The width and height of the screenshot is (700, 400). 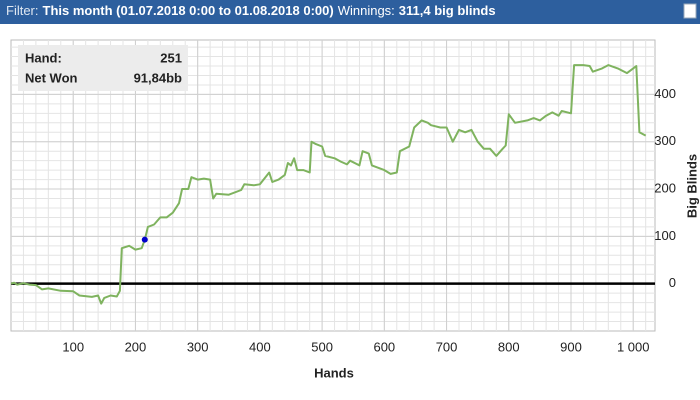 What do you see at coordinates (665, 140) in the screenshot?
I see `y-tick-label: 300` at bounding box center [665, 140].